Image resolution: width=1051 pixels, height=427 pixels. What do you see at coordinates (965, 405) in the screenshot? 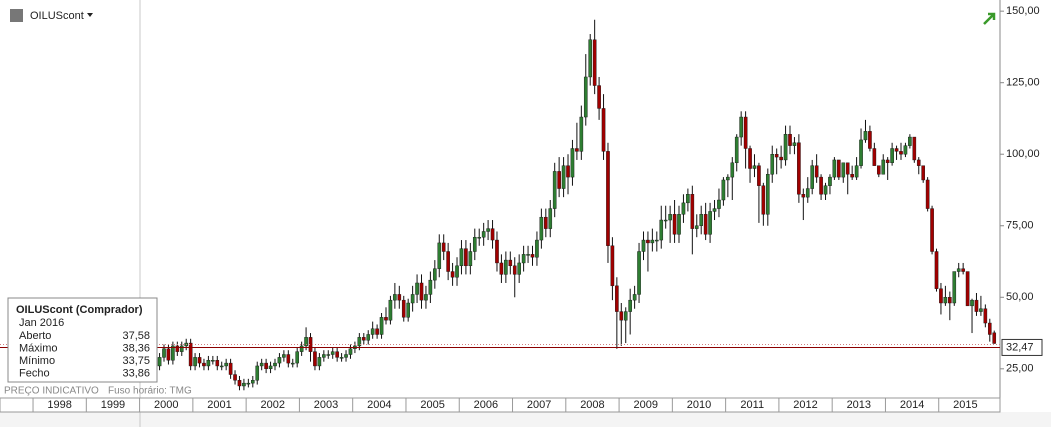
I see `x-tick-label: 2015` at bounding box center [965, 405].